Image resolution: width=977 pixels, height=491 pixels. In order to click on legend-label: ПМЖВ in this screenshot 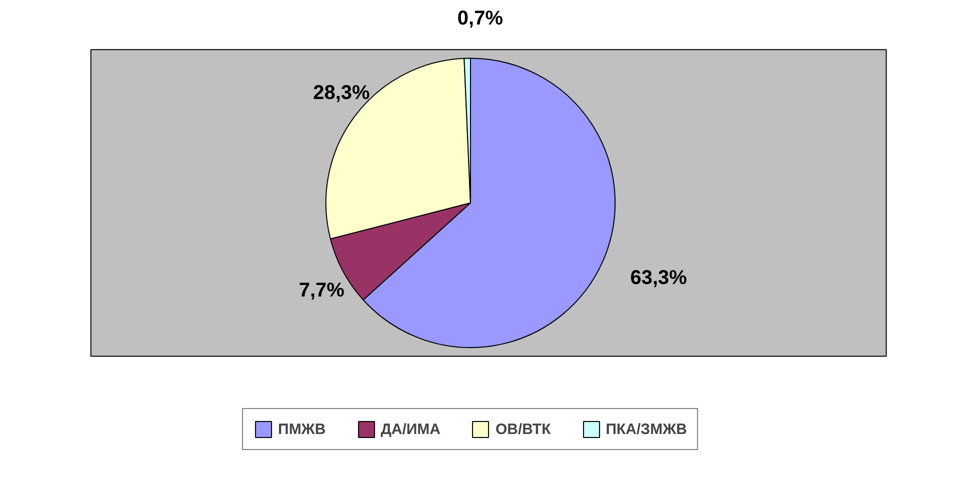, I will do `click(302, 429)`.